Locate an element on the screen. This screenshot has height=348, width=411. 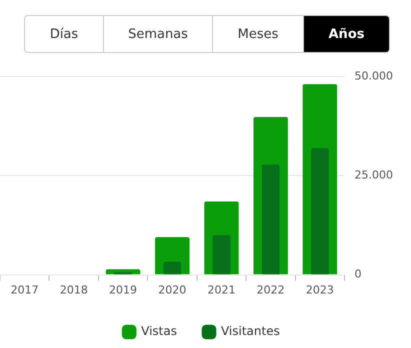
x-tick-label: 2020 is located at coordinates (172, 289).